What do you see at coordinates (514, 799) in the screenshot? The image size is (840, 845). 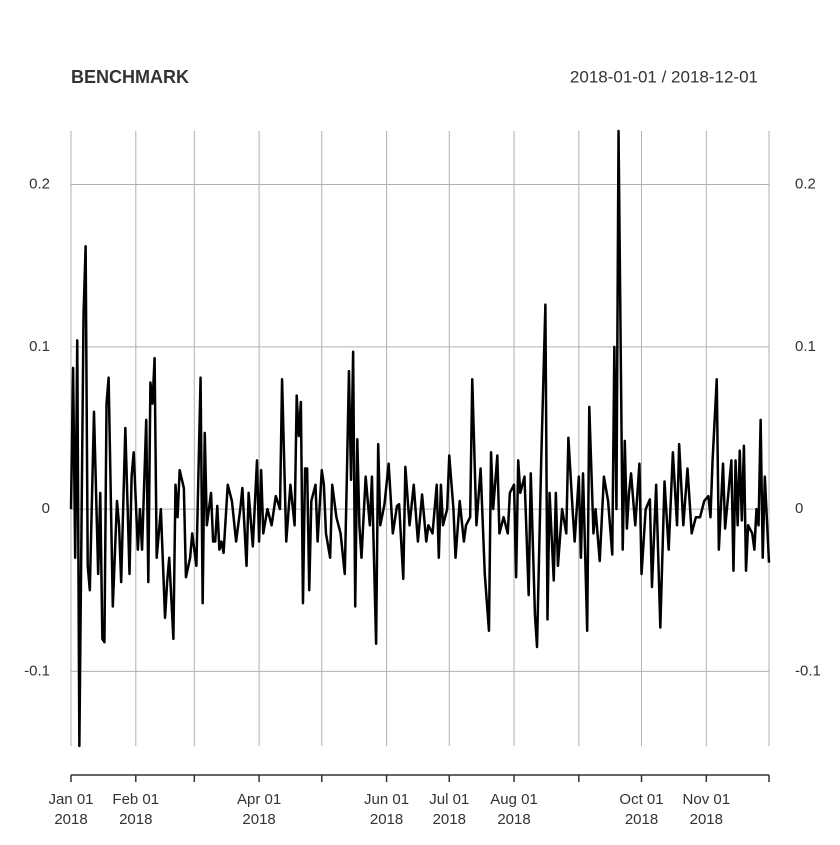 I see `x-tick-label: Aug 01` at bounding box center [514, 799].